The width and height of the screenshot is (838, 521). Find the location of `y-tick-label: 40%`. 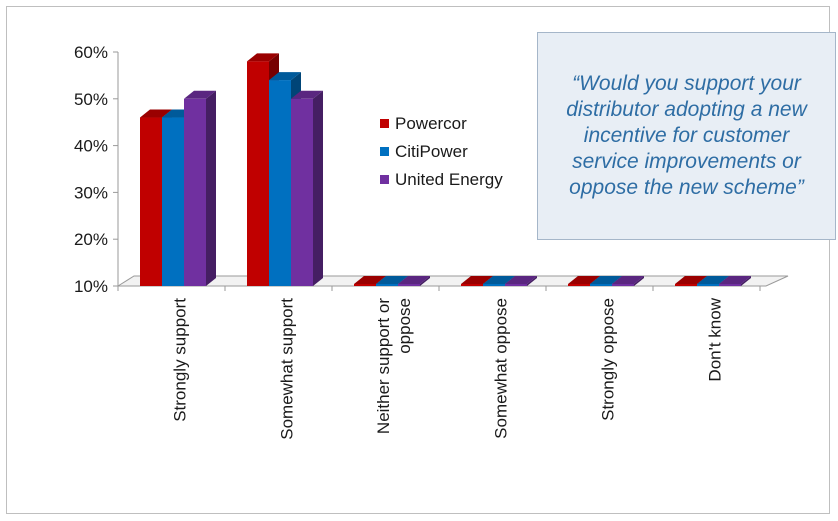

y-tick-label: 40% is located at coordinates (91, 146).